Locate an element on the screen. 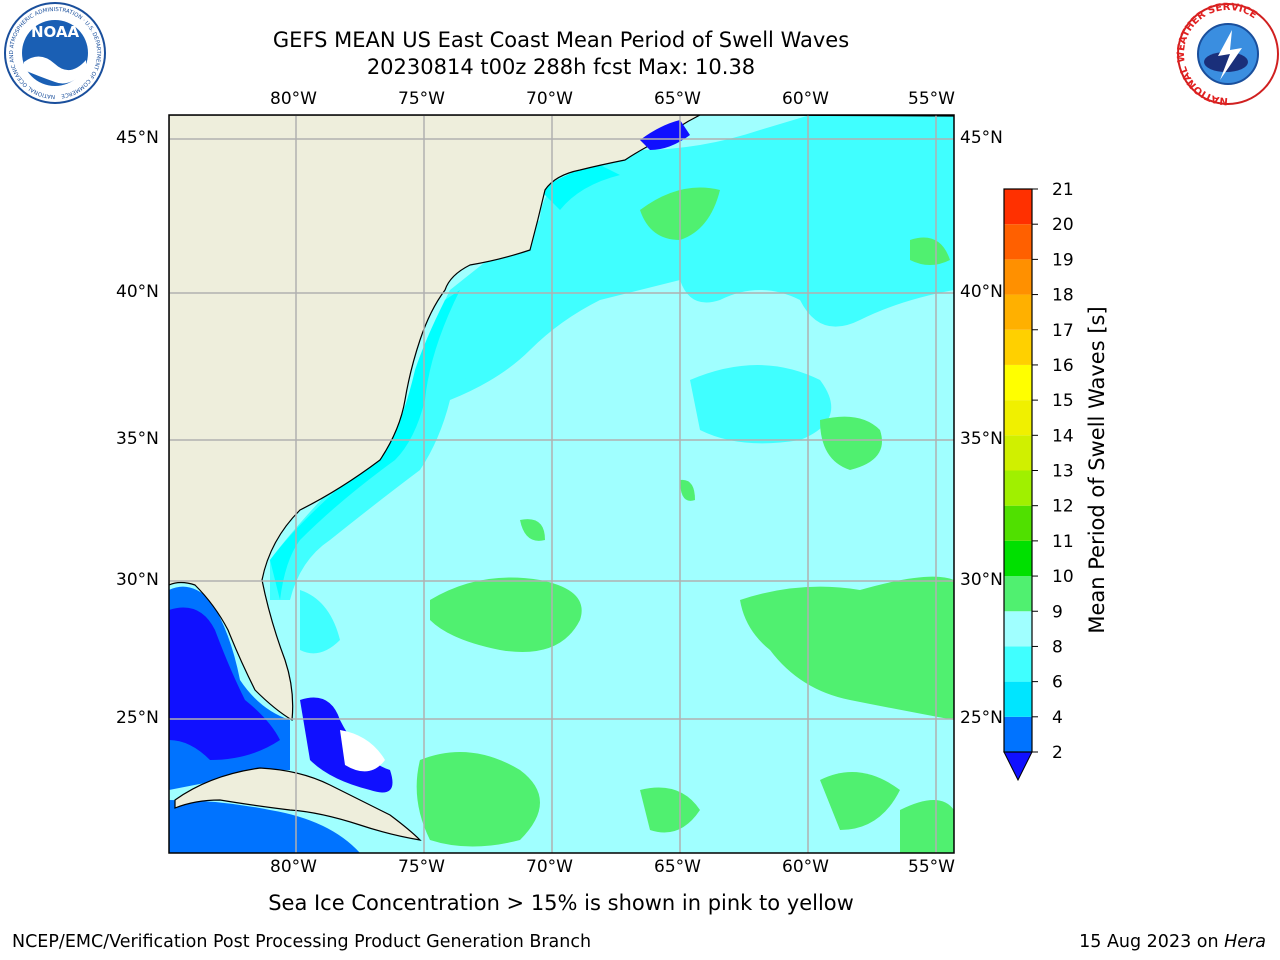  lat-label-25n-right: 25°N is located at coordinates (981, 718).